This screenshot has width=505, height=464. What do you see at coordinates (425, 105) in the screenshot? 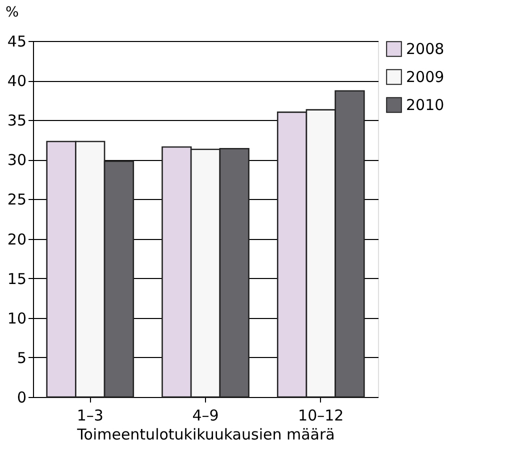
I see `legend-label: 2010` at bounding box center [425, 105].